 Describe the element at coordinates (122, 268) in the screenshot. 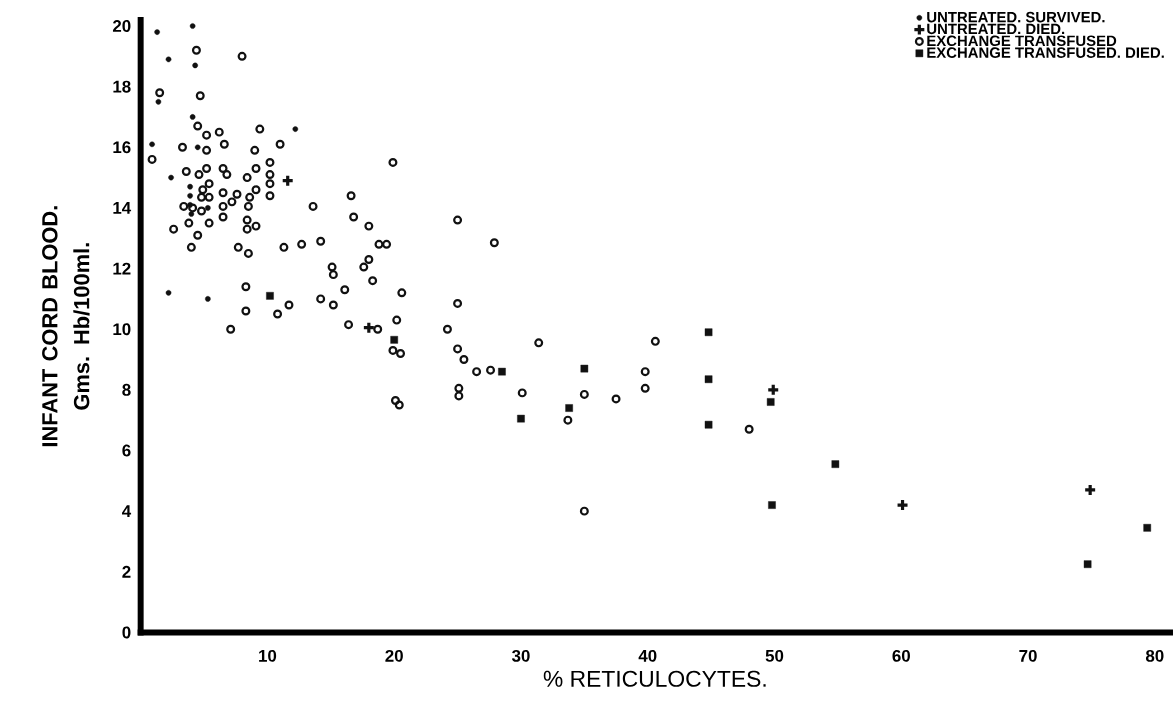

I see `y-tick-label: 12` at that location.